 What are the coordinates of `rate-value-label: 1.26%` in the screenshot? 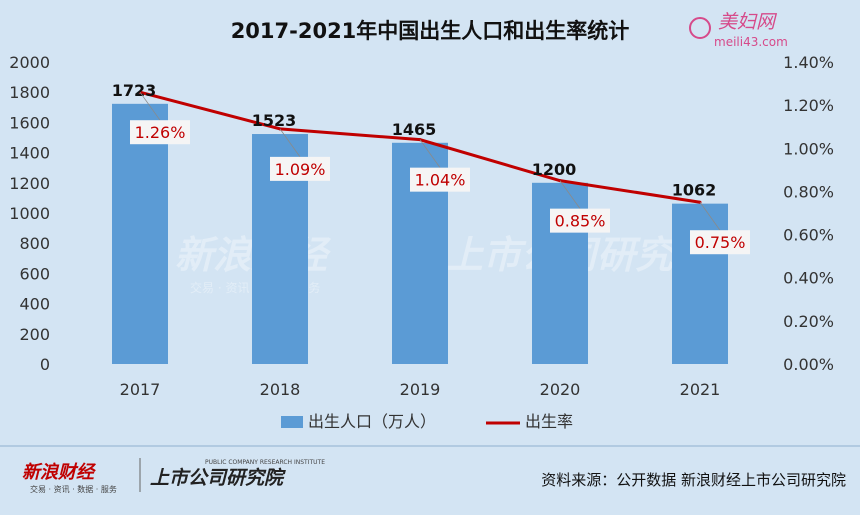 It's located at (160, 132).